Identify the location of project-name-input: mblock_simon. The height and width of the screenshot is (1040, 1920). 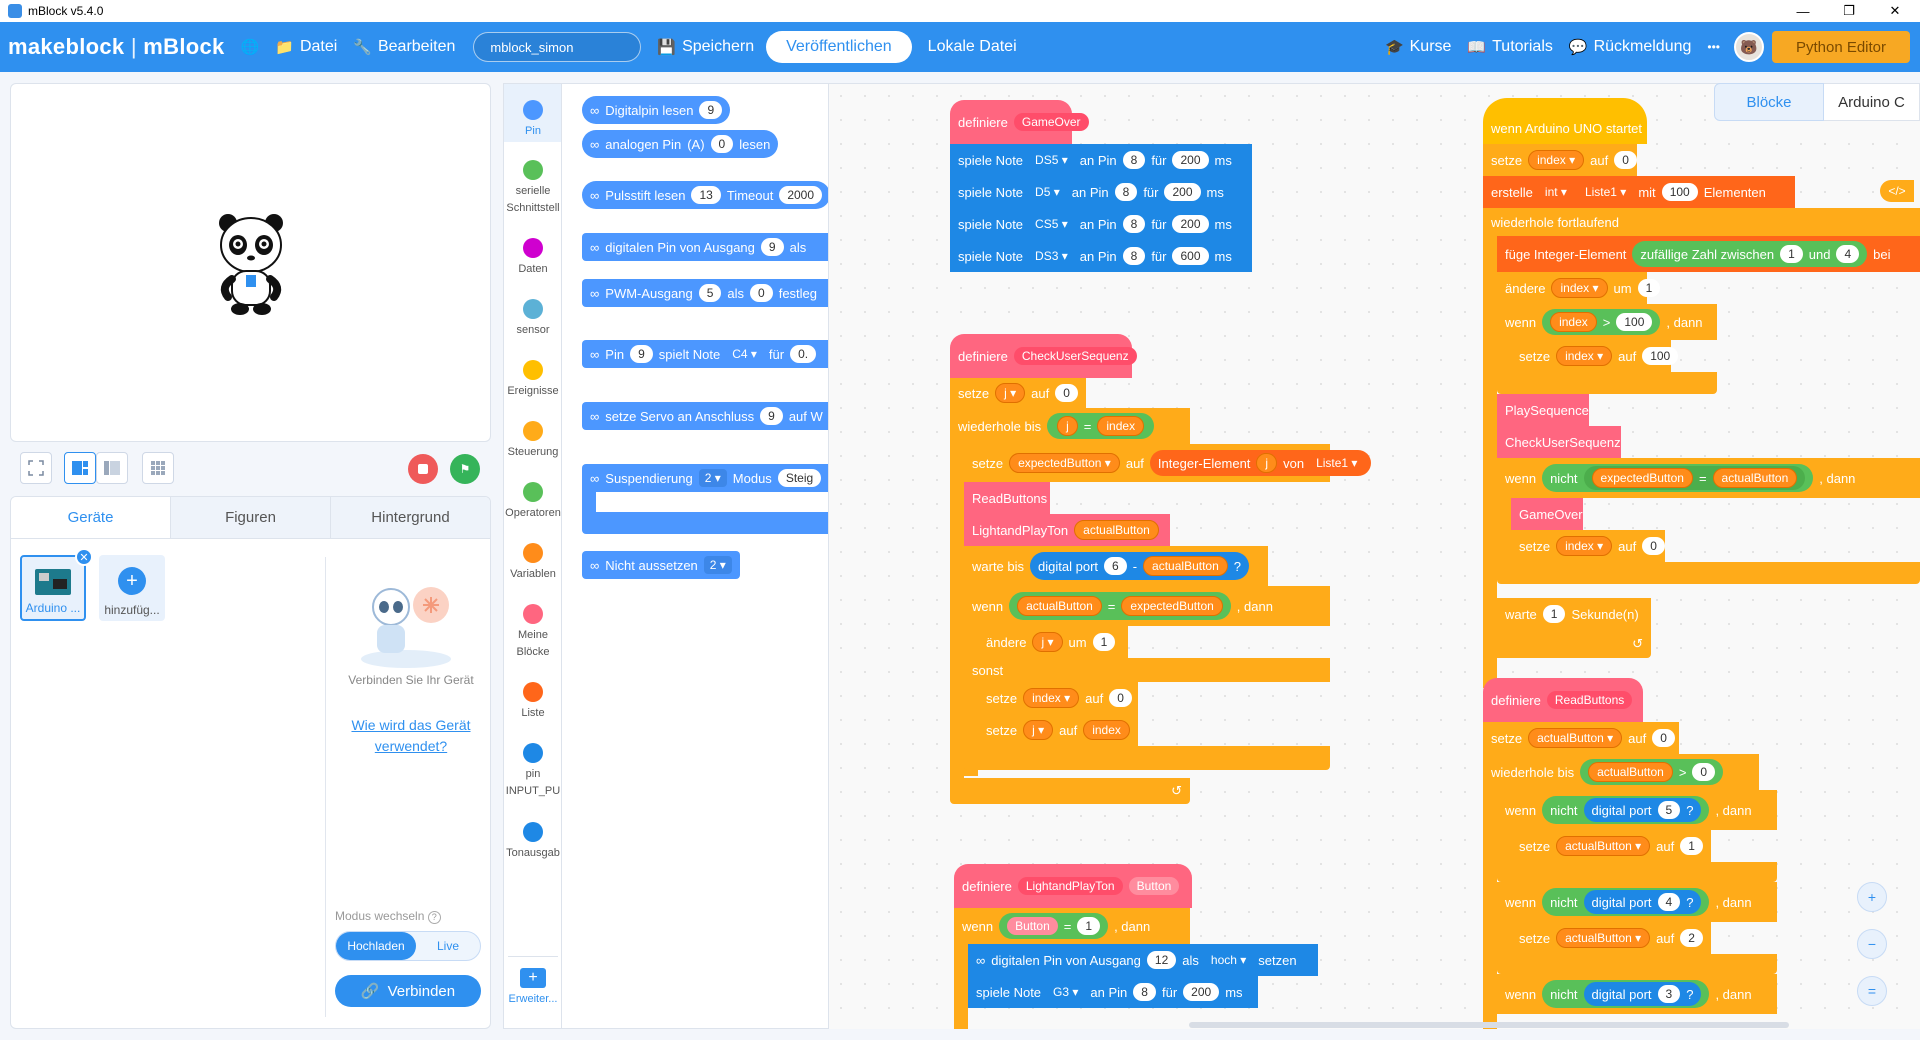
(557, 47).